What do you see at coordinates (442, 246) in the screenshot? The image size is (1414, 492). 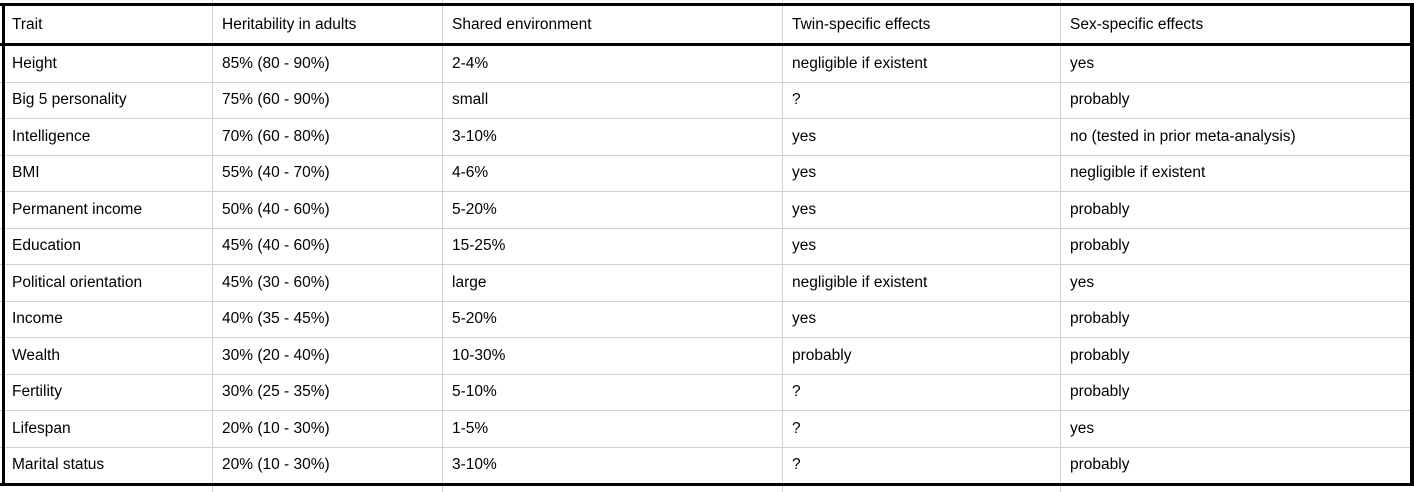 I see `gridline-col-heritability-shared` at bounding box center [442, 246].